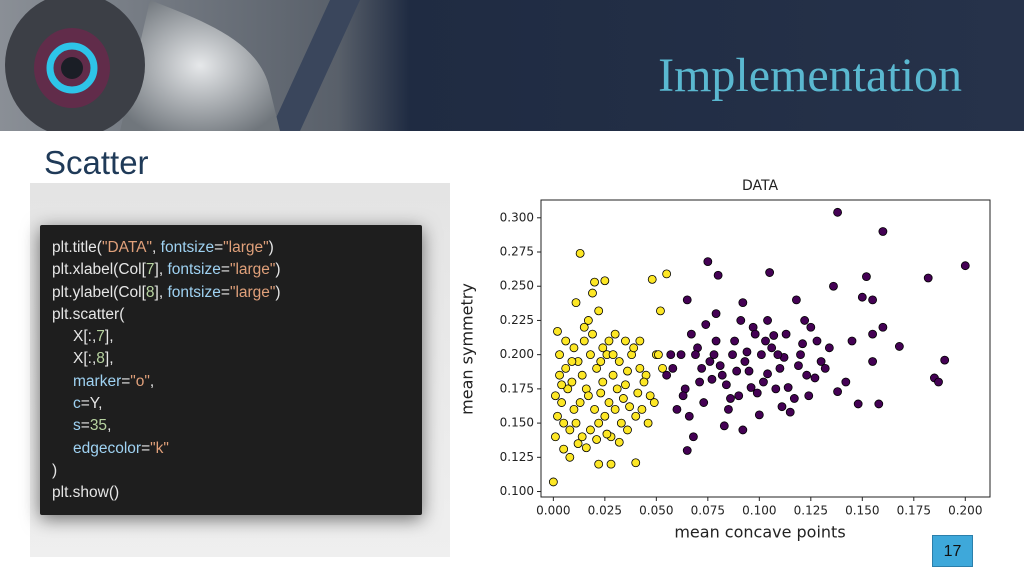  Describe the element at coordinates (98, 426) in the screenshot. I see `code-token: 35` at that location.